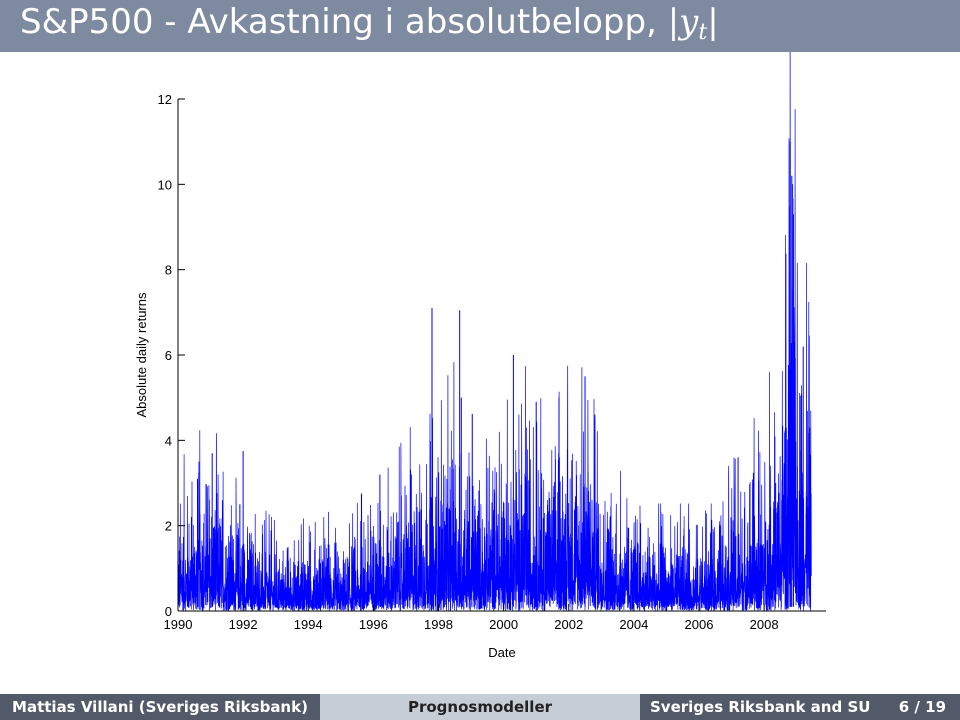  I want to click on title-math-close: |, so click(713, 22).